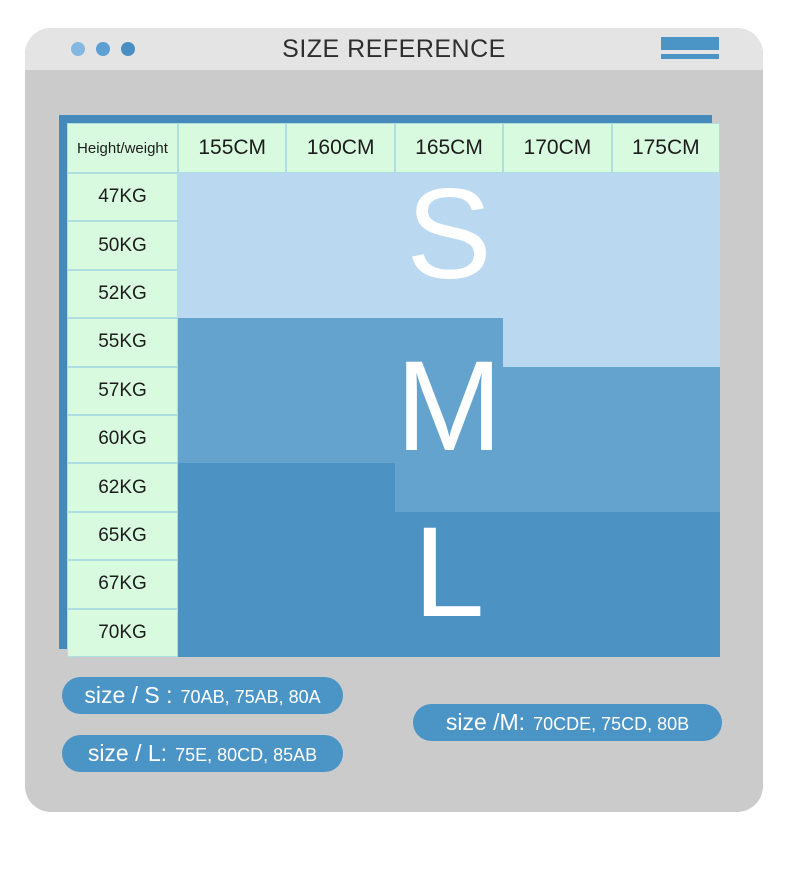  What do you see at coordinates (449, 342) in the screenshot?
I see `size-zone-cell-r4-c3` at bounding box center [449, 342].